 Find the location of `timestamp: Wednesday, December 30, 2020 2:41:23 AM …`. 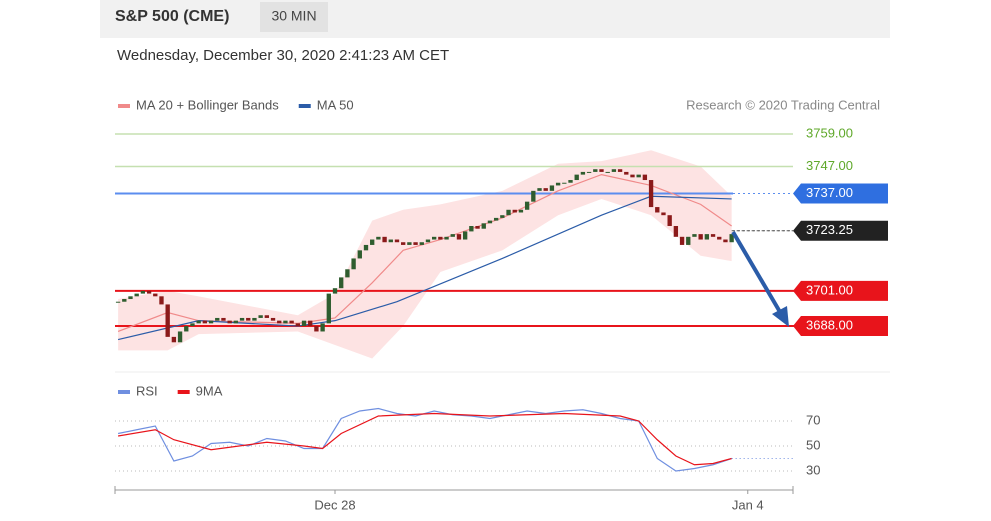

timestamp: Wednesday, December 30, 2020 2:41:23 AM … is located at coordinates (283, 55).